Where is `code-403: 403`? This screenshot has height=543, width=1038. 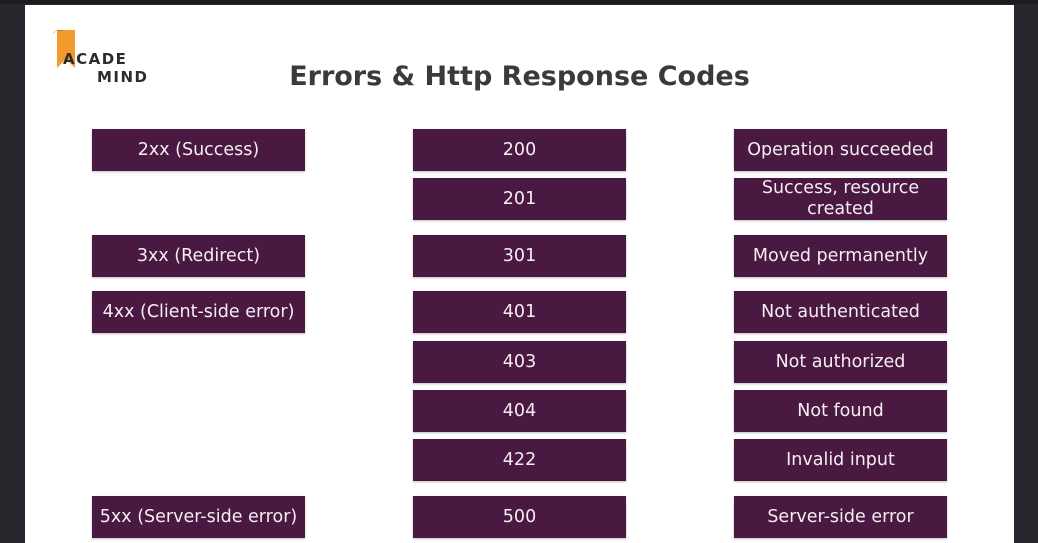
code-403: 403 is located at coordinates (519, 362).